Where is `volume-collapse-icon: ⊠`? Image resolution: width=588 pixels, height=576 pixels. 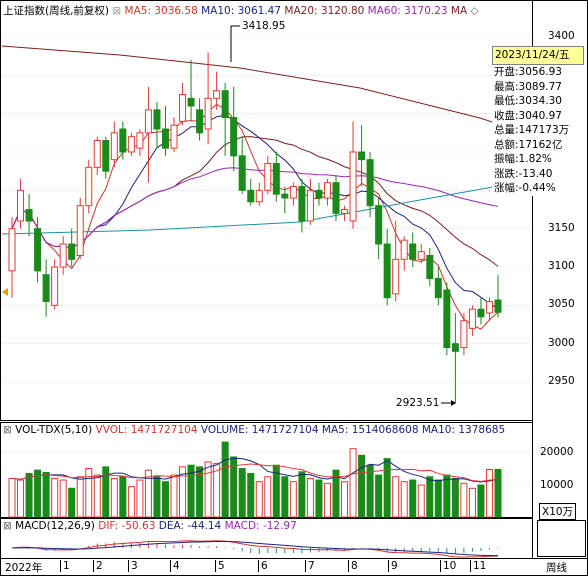
volume-collapse-icon: ⊠ is located at coordinates (7, 430).